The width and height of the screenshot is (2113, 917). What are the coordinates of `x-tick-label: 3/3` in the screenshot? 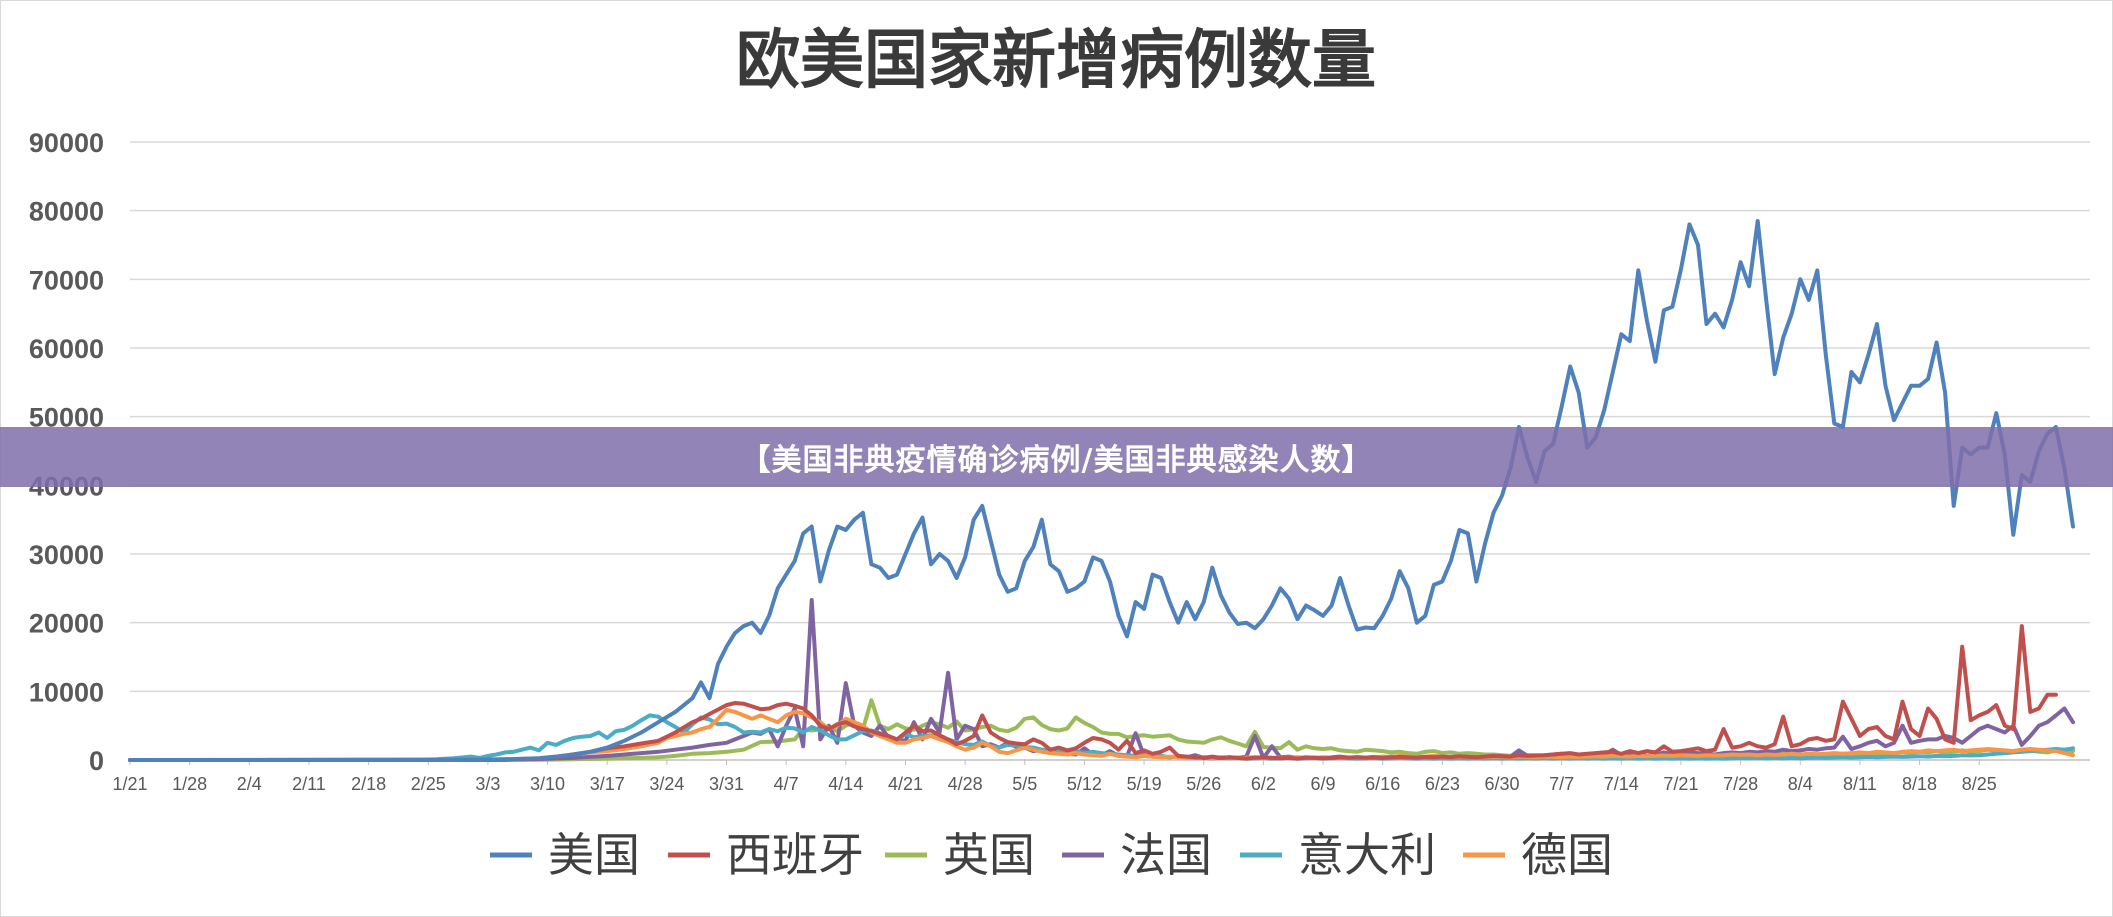 It's located at (487, 784).